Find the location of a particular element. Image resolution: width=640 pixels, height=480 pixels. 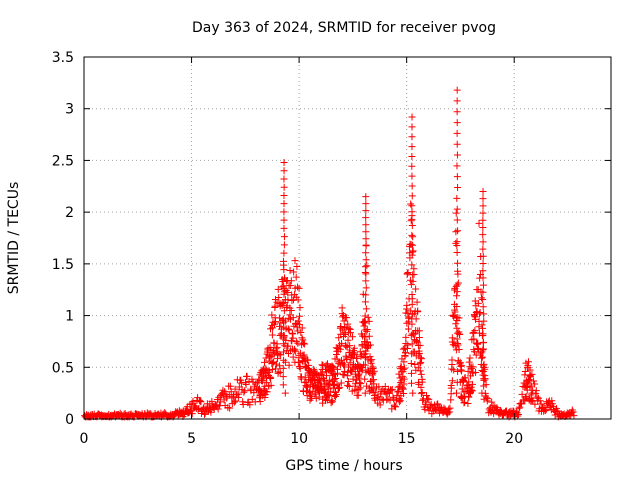

x-axis-label: GPS time / hours is located at coordinates (343, 466).